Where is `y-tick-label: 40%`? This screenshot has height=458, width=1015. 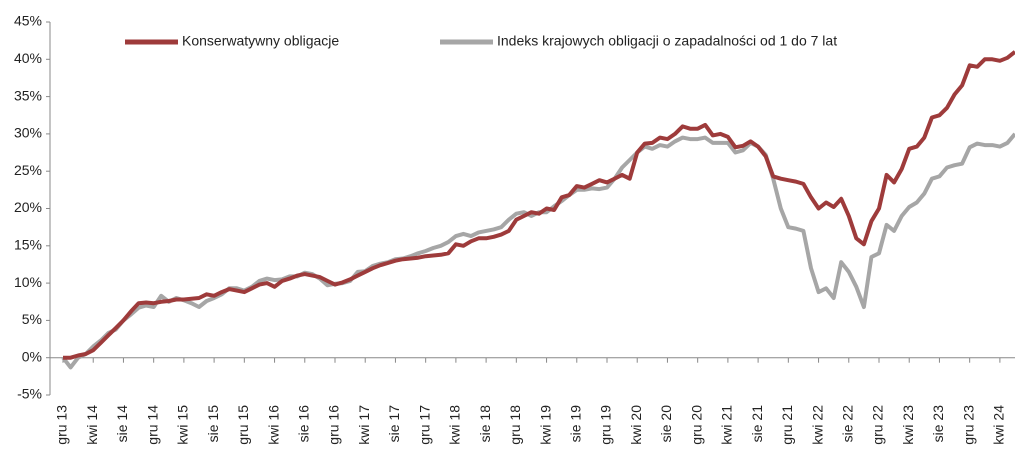
y-tick-label: 40% is located at coordinates (28, 58).